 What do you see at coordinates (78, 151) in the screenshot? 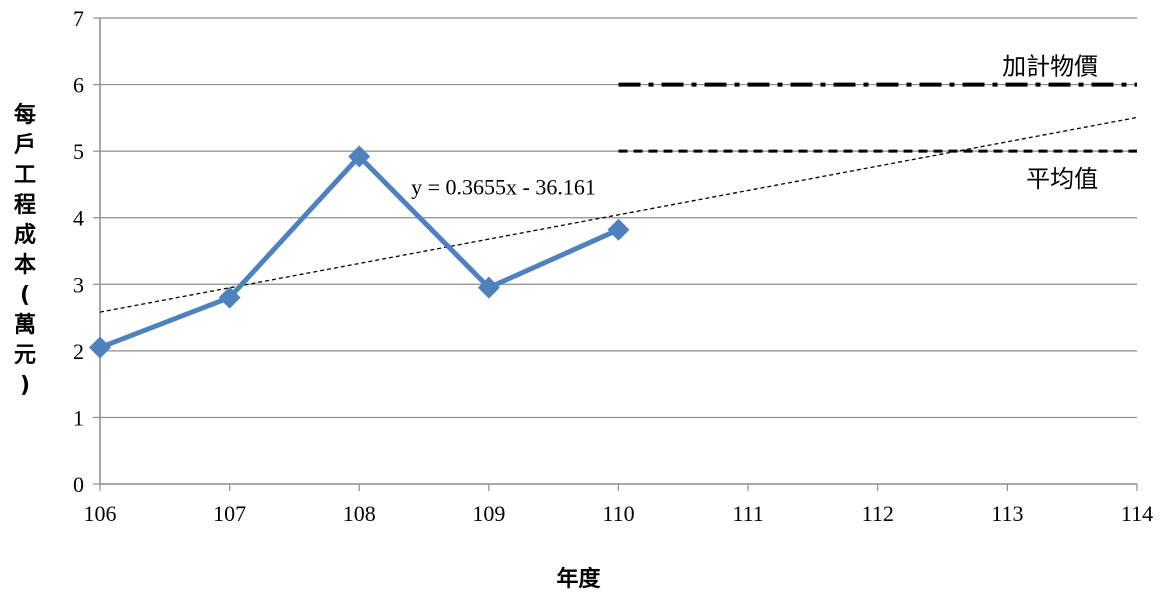
I see `y-tick-label: 5` at bounding box center [78, 151].